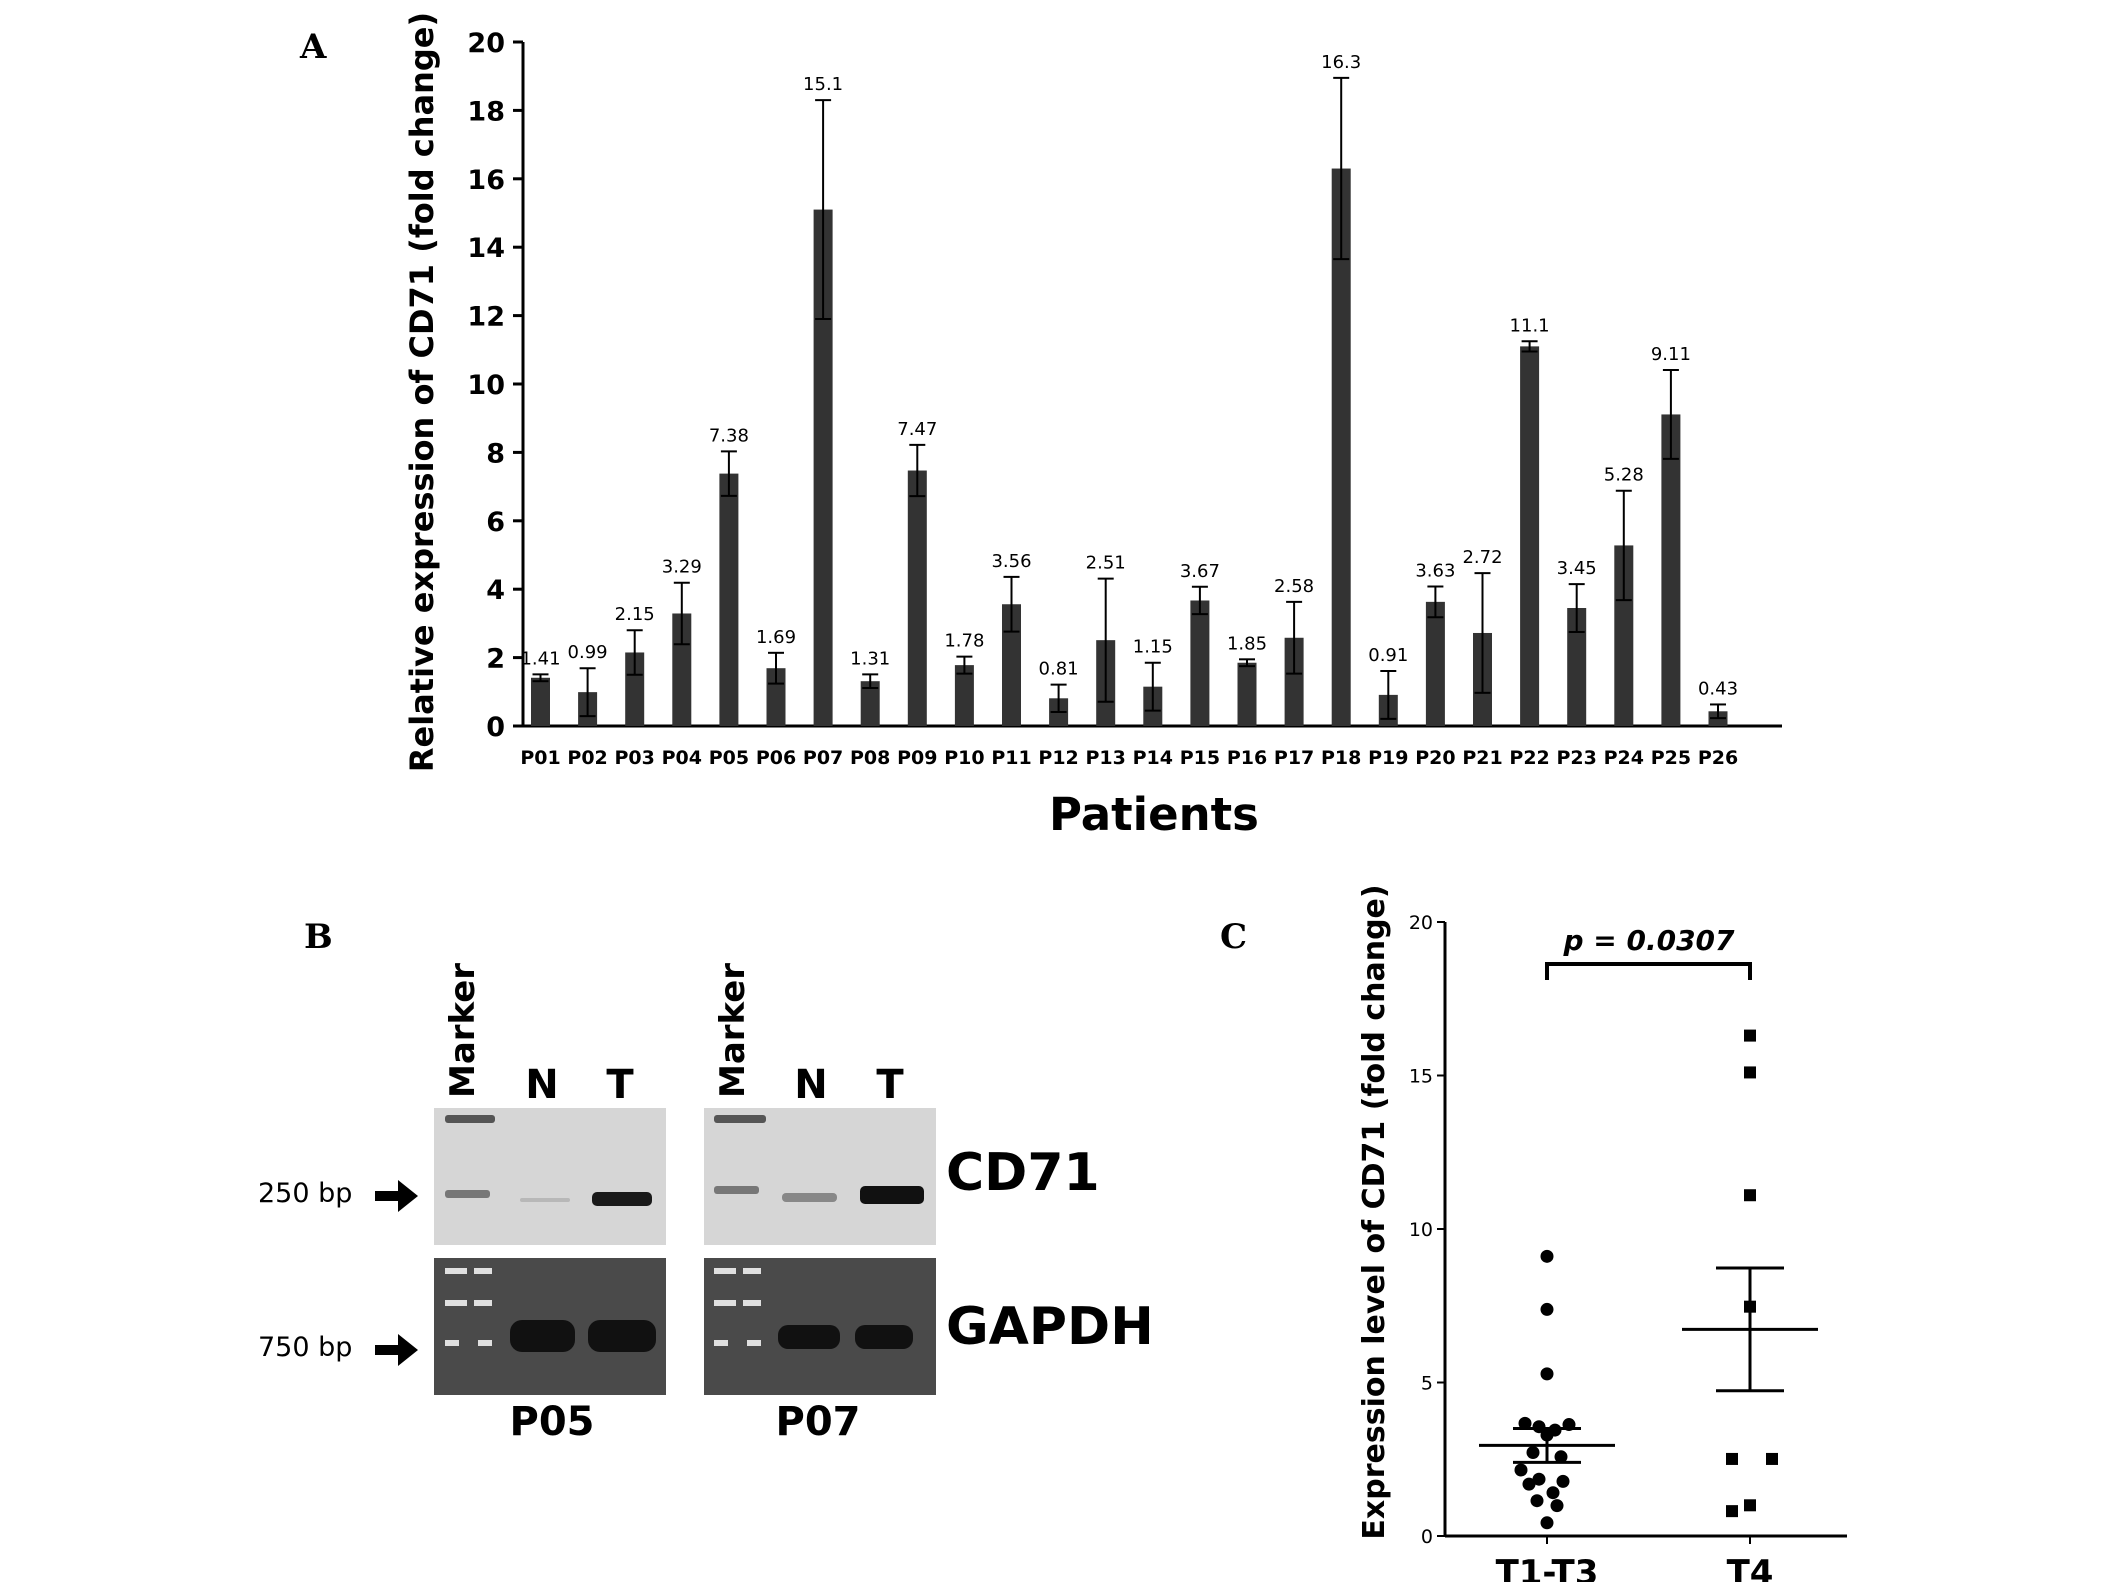  I want to click on marker-label-right: Marker, so click(733, 1030).